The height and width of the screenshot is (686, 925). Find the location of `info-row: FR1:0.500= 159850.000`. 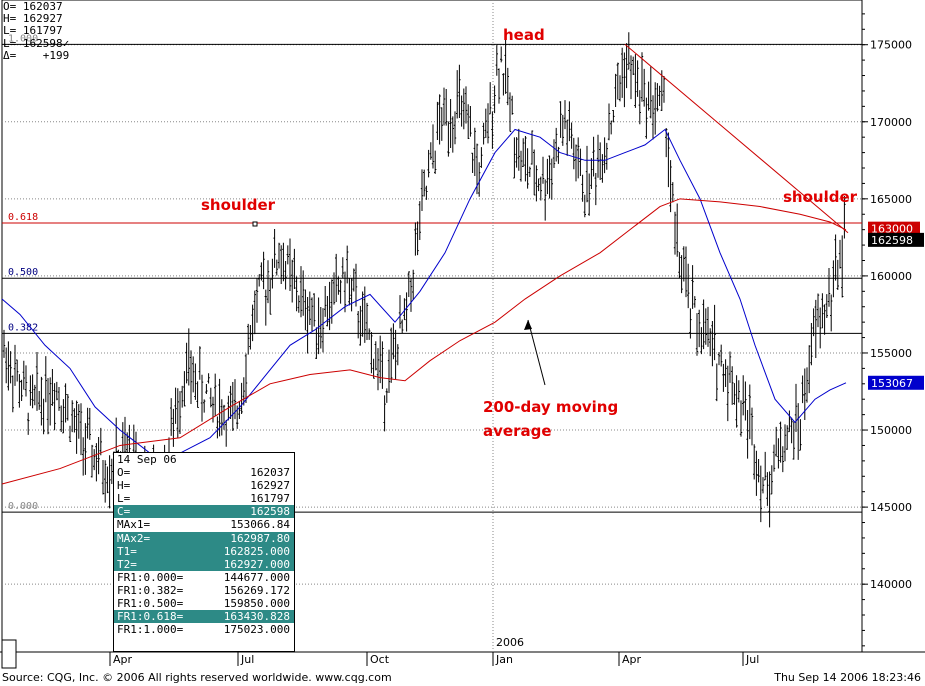

info-row: FR1:0.500= 159850.000 is located at coordinates (204, 603).